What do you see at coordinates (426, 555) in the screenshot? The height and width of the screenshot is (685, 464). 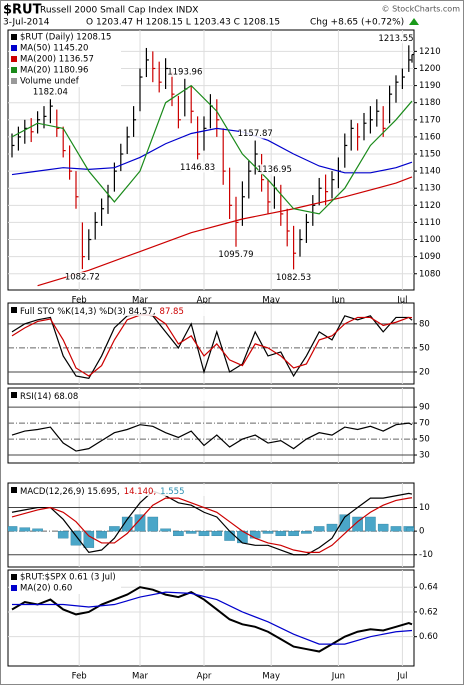 I see `y-tick-label: -10` at bounding box center [426, 555].